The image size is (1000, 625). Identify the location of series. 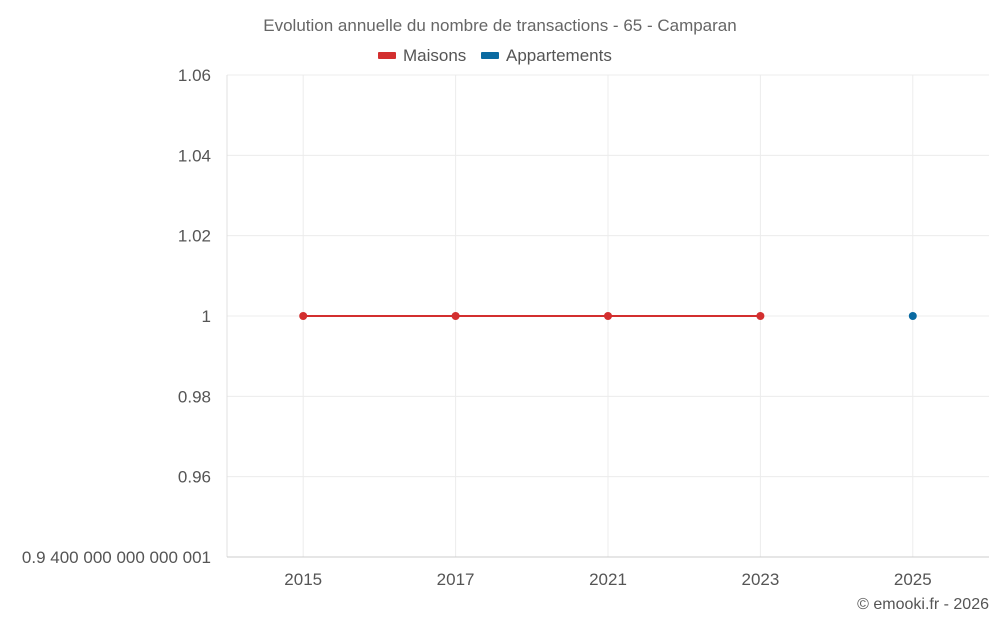
(608, 316).